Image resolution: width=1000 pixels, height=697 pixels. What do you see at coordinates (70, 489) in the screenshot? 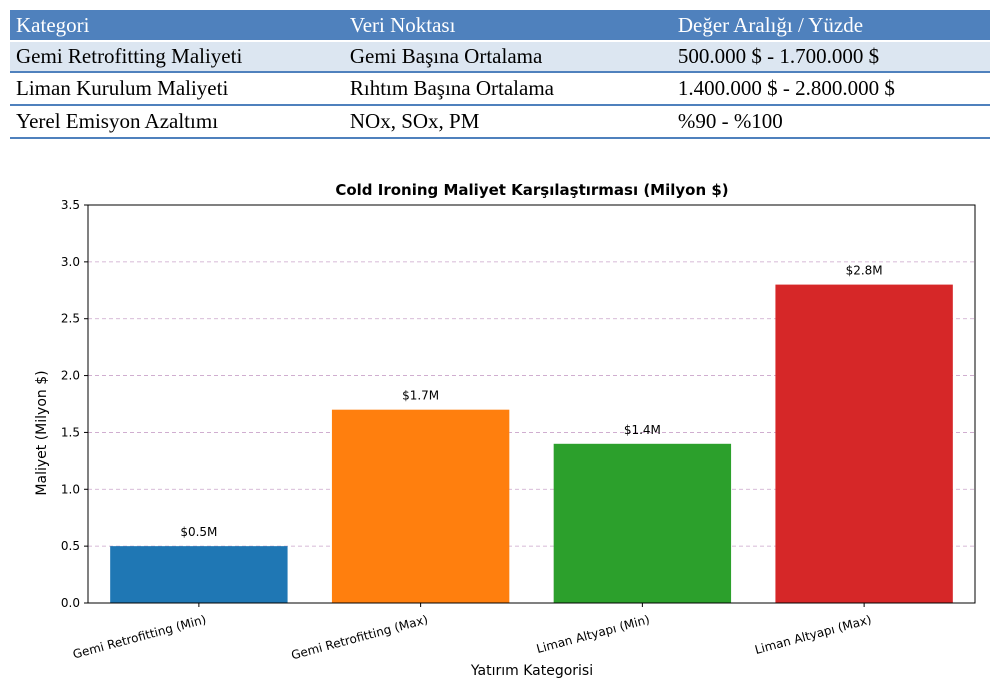
I see `y-tick-label: 1.0` at bounding box center [70, 489].